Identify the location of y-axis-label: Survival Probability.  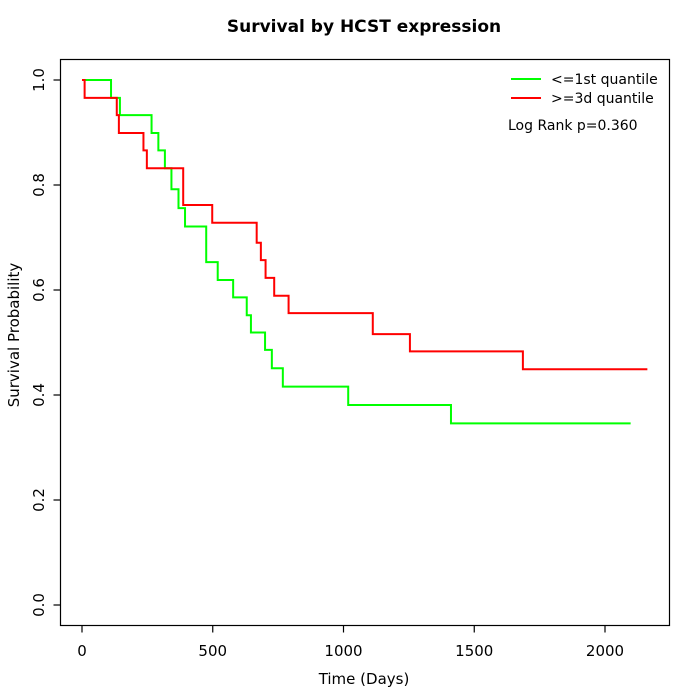
(14, 335).